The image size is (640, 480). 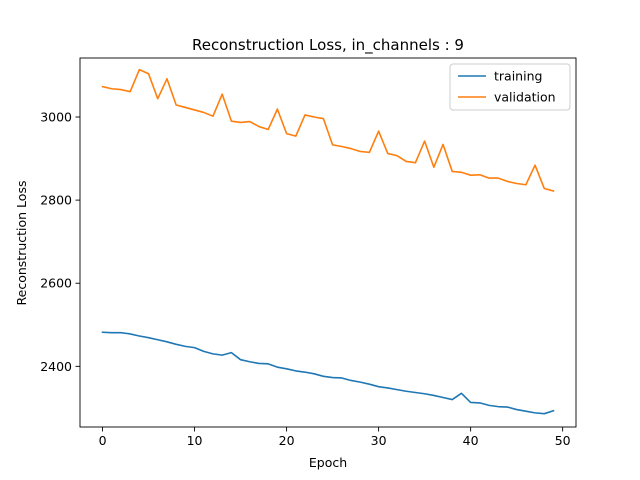 What do you see at coordinates (21, 243) in the screenshot?
I see `y-axis-label: Reconstruction Loss` at bounding box center [21, 243].